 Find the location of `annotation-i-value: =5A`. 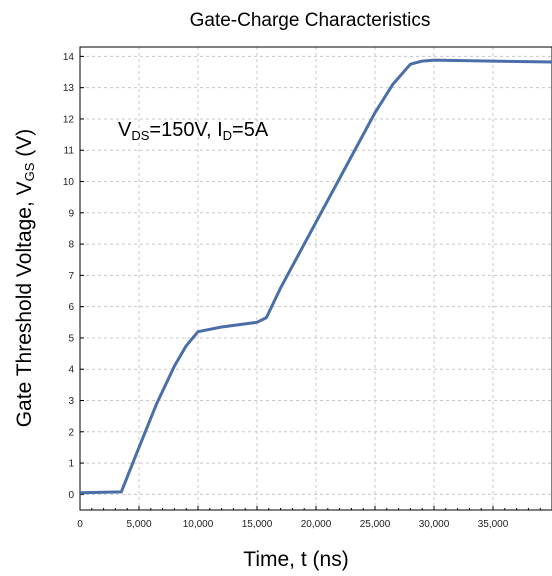

annotation-i-value: =5A is located at coordinates (250, 130).